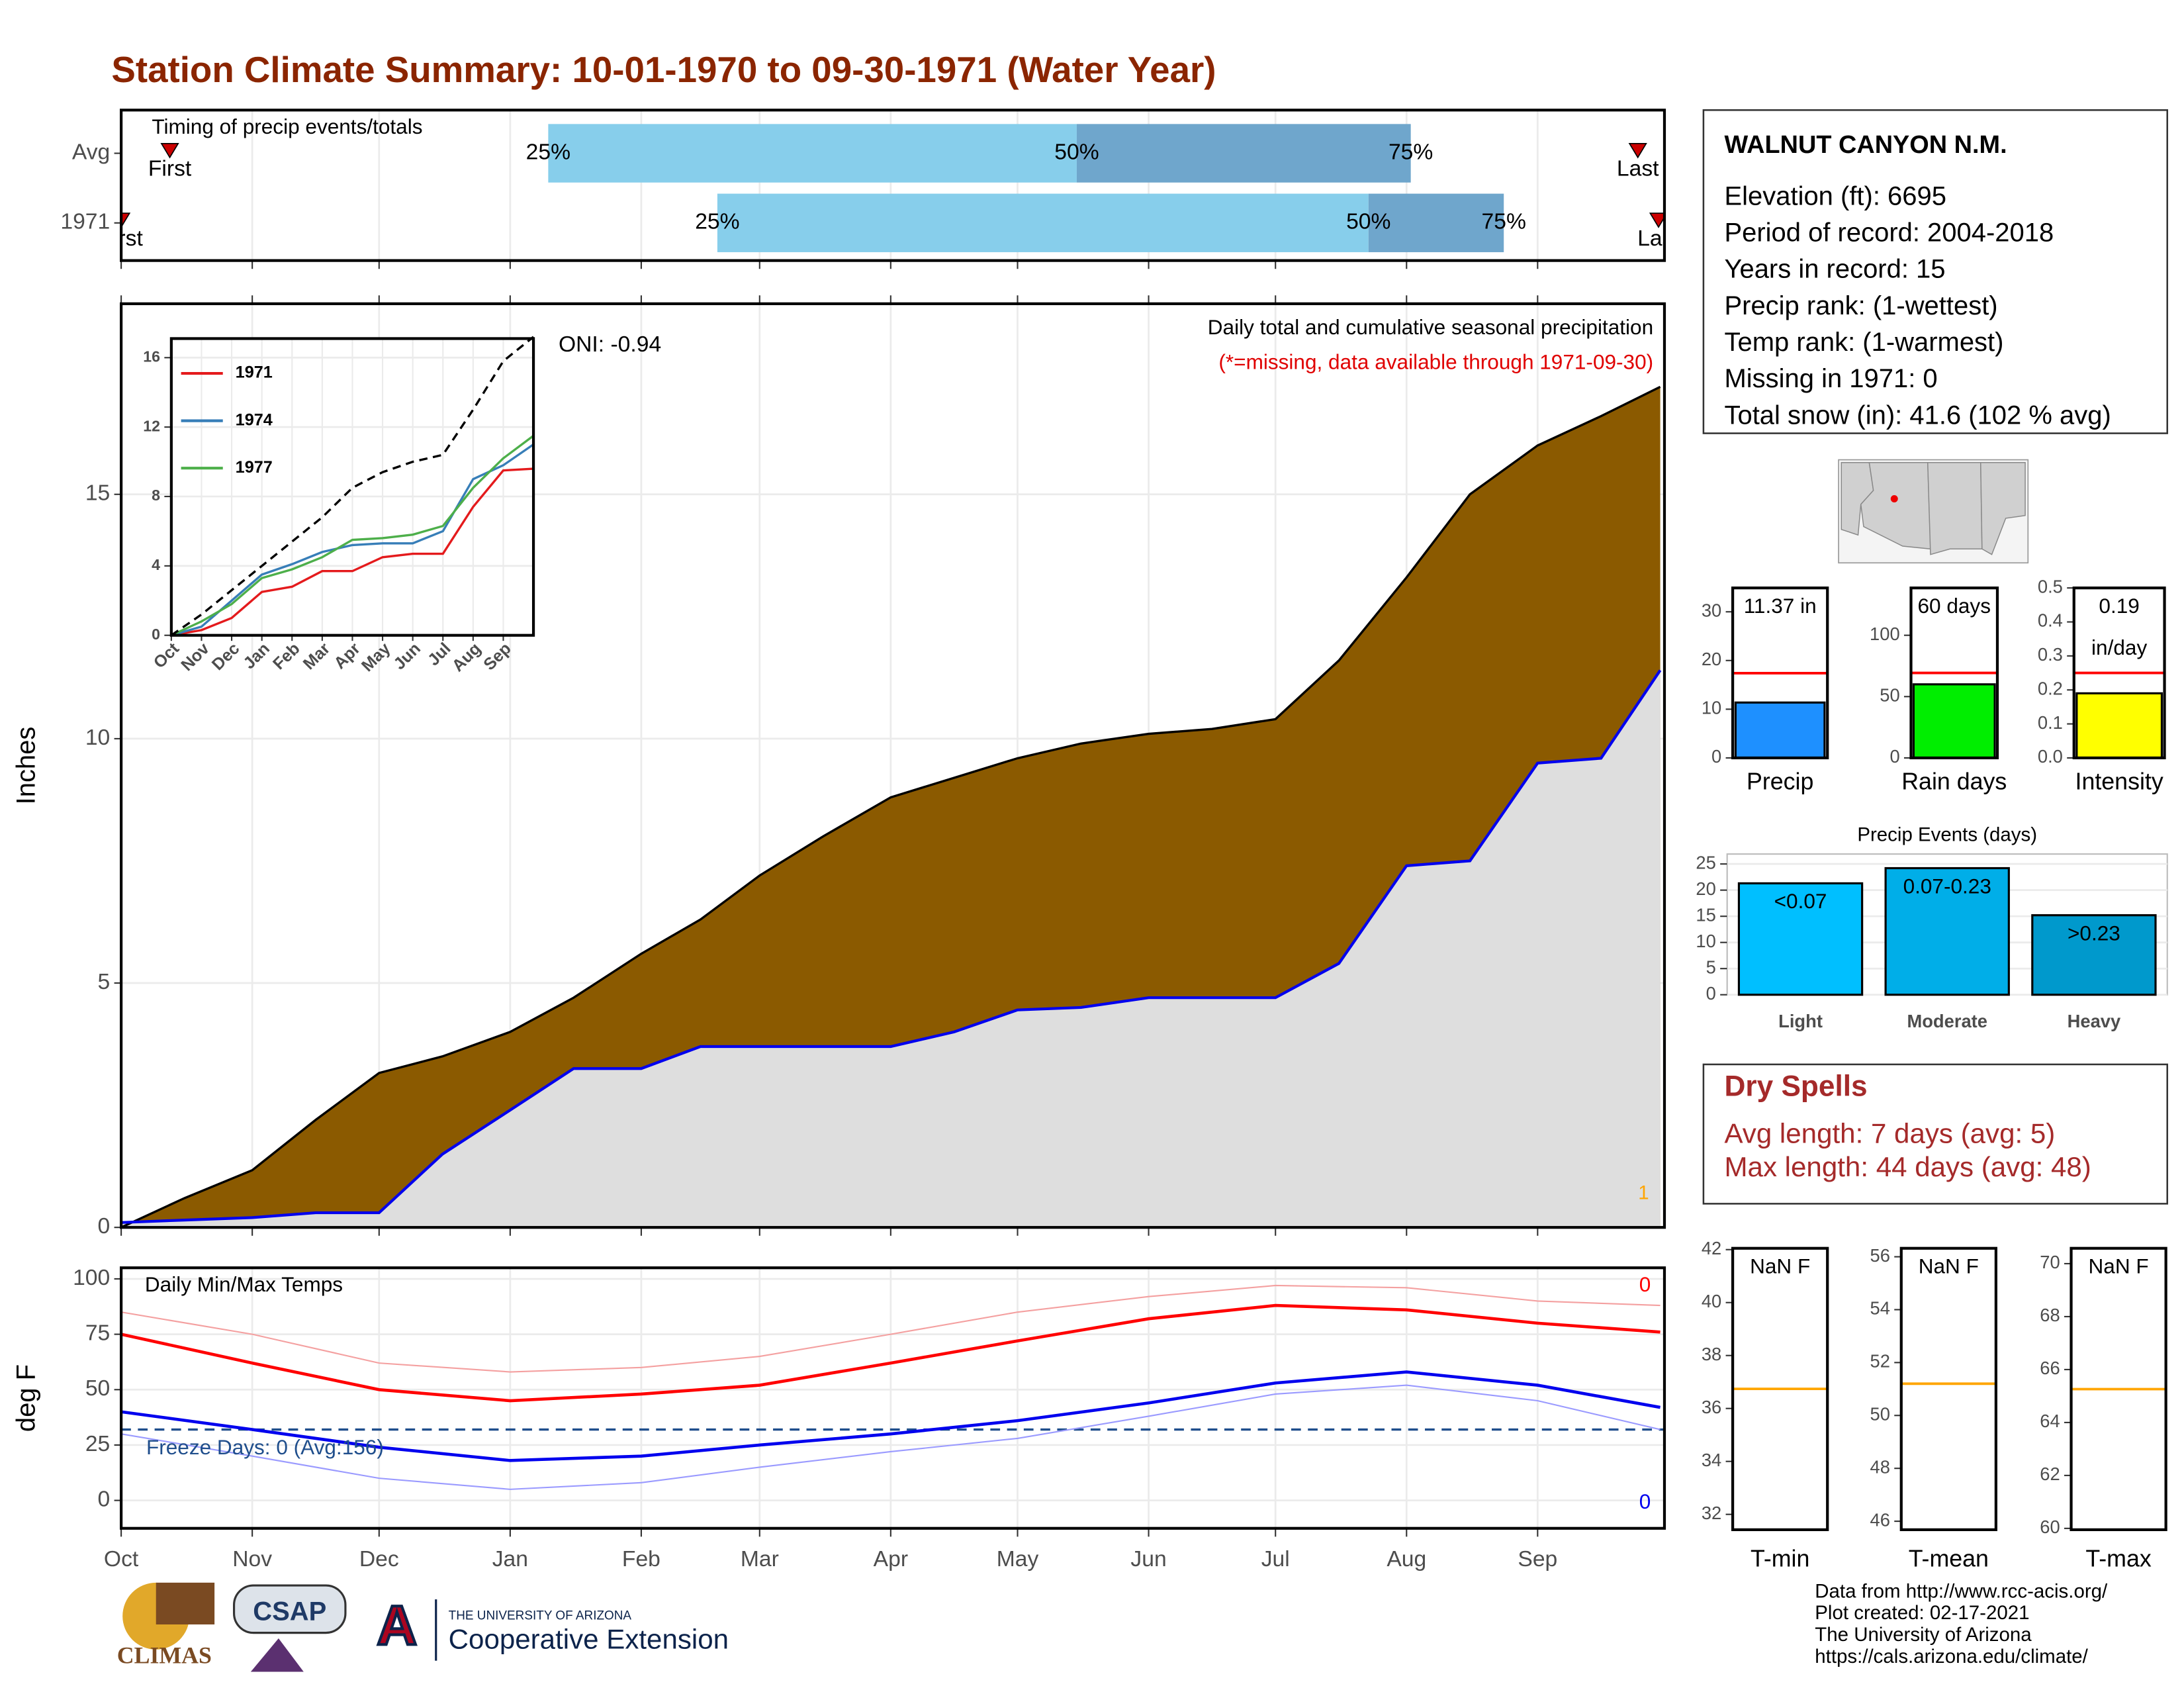 Image resolution: width=2184 pixels, height=1688 pixels. Describe the element at coordinates (1954, 606) in the screenshot. I see `value-label: 60 days` at that location.